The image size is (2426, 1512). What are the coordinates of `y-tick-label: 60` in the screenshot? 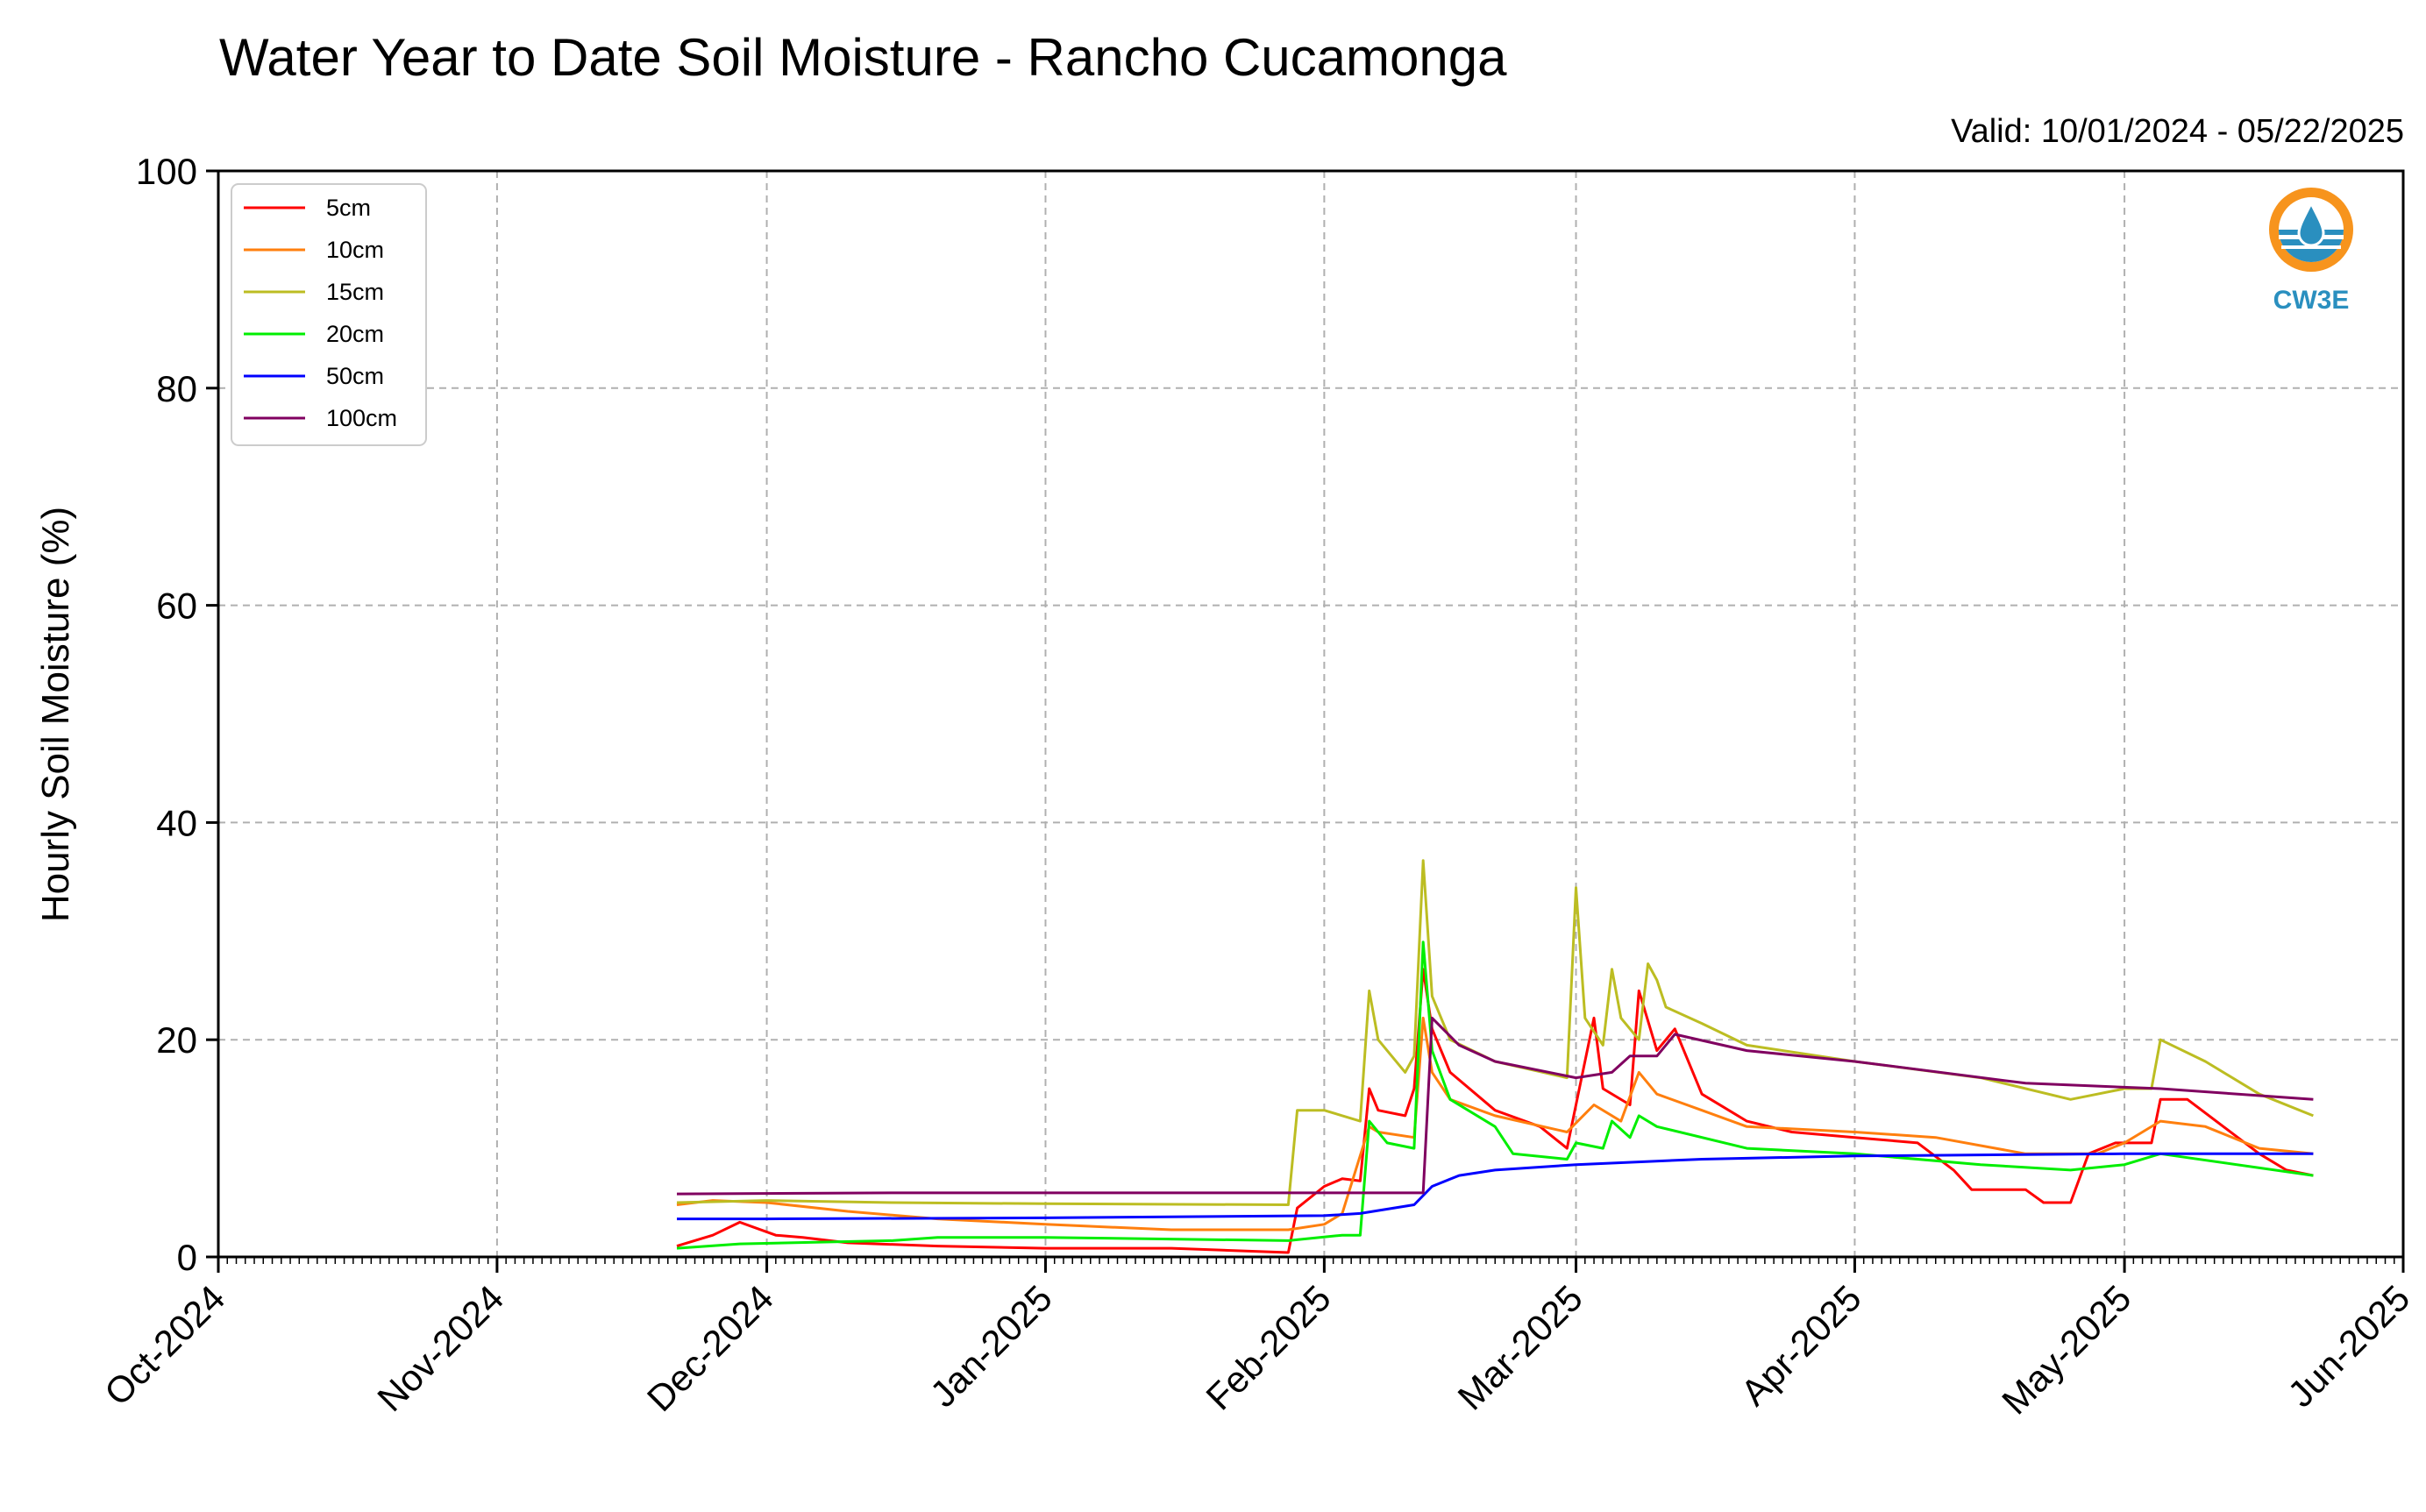 It's located at (176, 606).